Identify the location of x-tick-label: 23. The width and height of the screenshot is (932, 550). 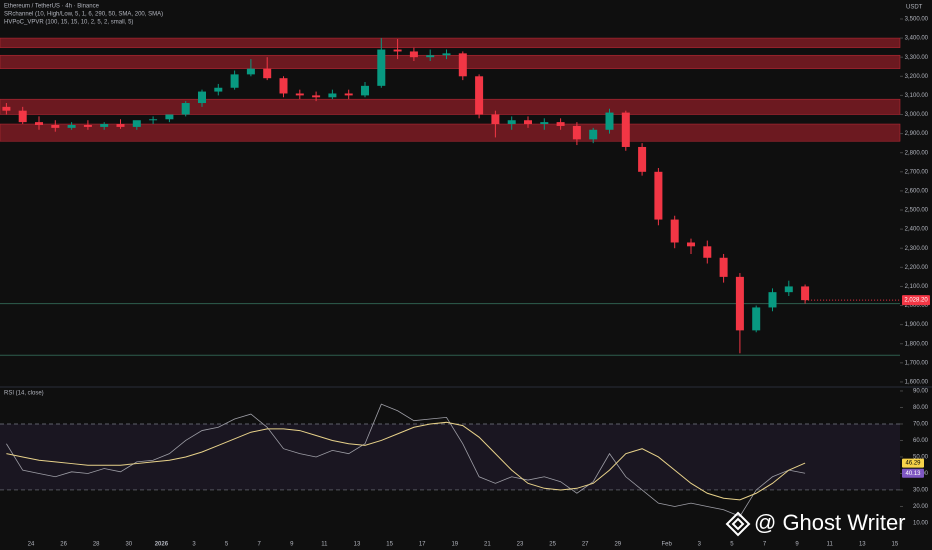
(520, 545).